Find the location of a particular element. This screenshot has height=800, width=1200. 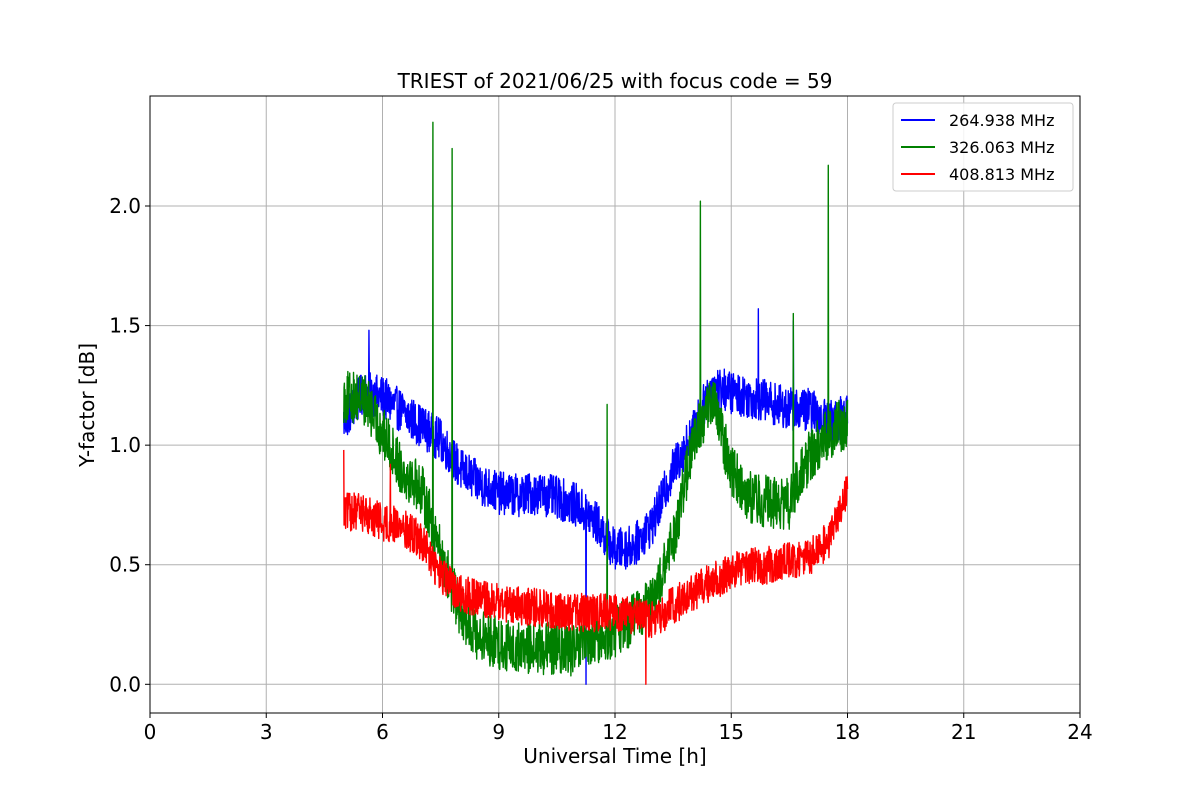

legend-label: 264.938 MHz is located at coordinates (1001, 120).